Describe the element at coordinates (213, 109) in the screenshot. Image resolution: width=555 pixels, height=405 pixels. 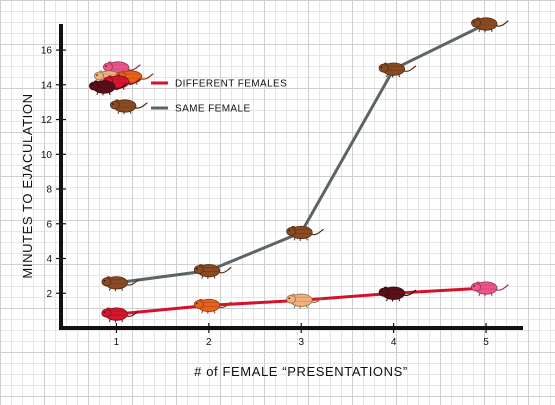
I see `legend-label-same-female: SAME FEMALE` at that location.